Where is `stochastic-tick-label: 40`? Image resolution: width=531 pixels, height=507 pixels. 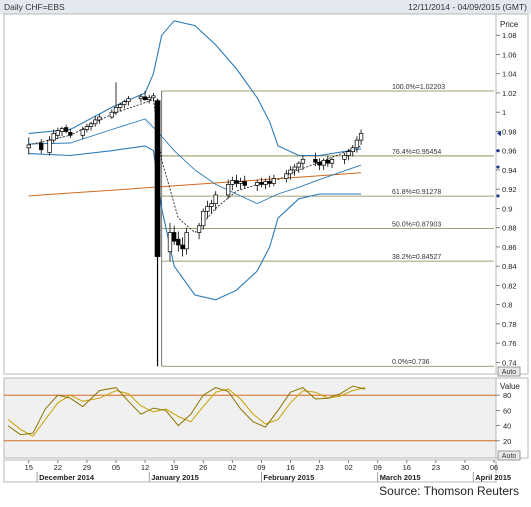 stochastic-tick-label: 40 is located at coordinates (507, 426).